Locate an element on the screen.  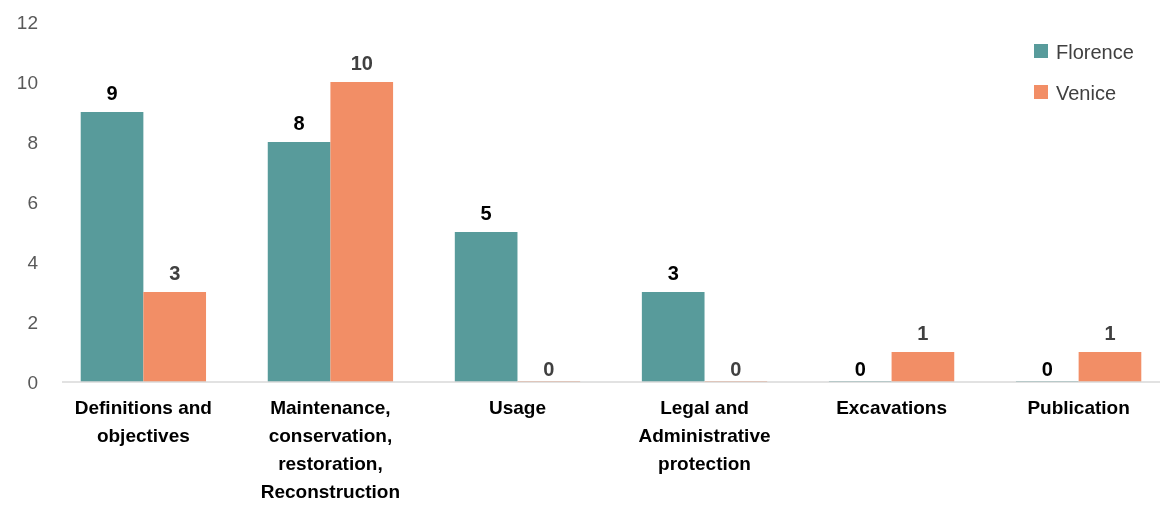
y-tick-label: 8 is located at coordinates (32, 142).